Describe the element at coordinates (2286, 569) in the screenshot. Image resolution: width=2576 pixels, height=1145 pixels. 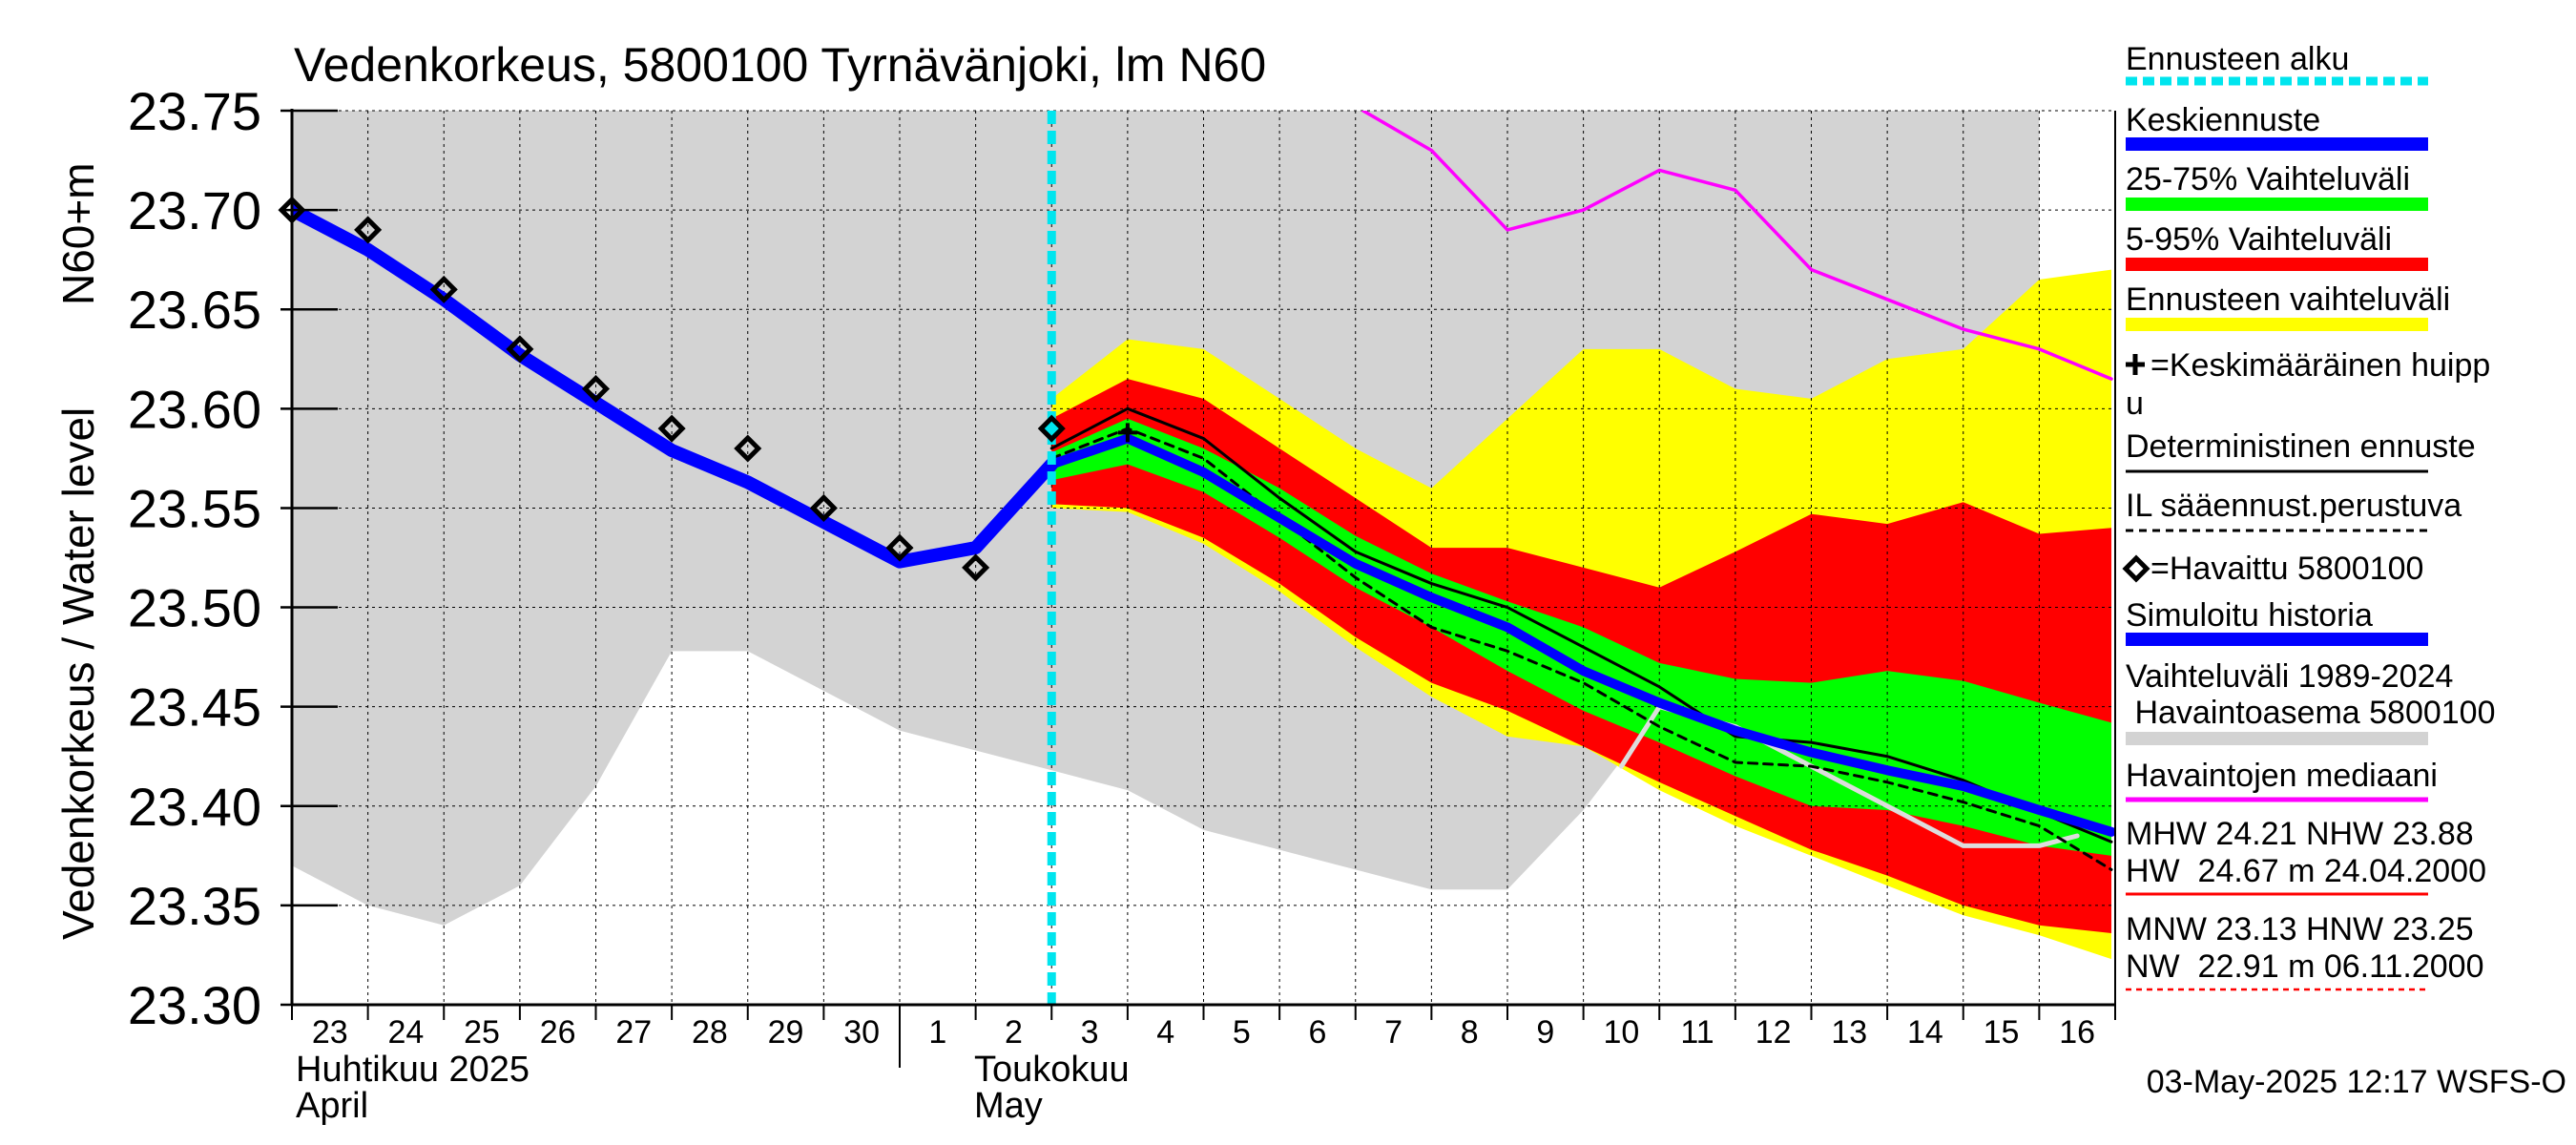
I see `legend-label: =Havaittu 5800100` at that location.